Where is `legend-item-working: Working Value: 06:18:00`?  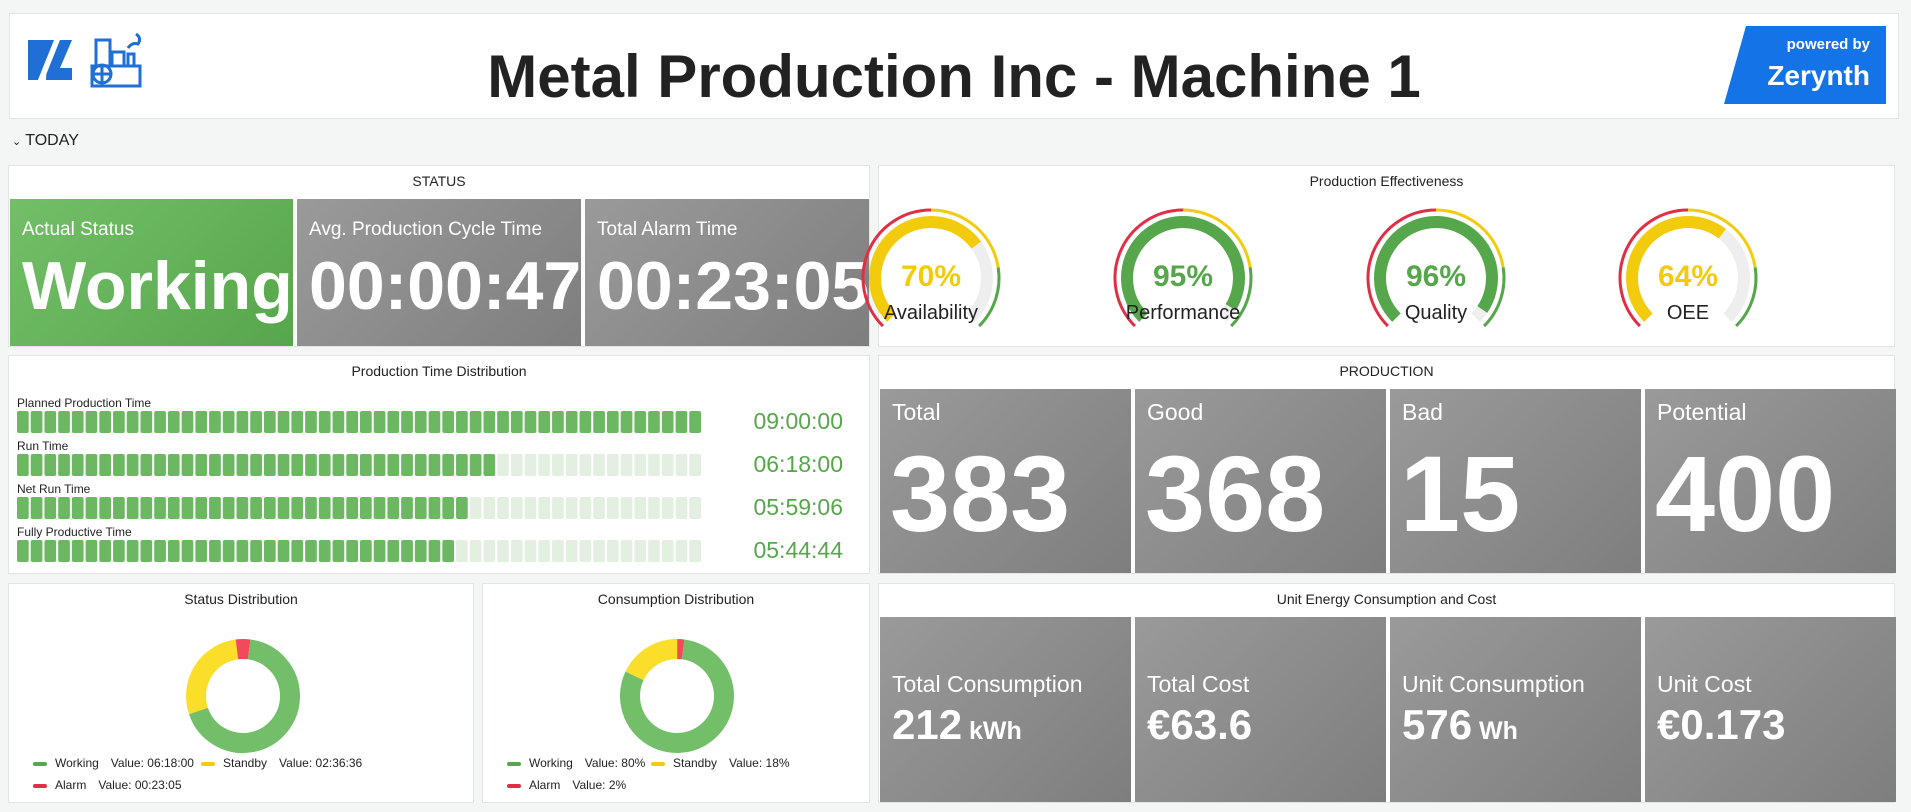
legend-item-working: Working Value: 06:18:00 is located at coordinates (113, 763).